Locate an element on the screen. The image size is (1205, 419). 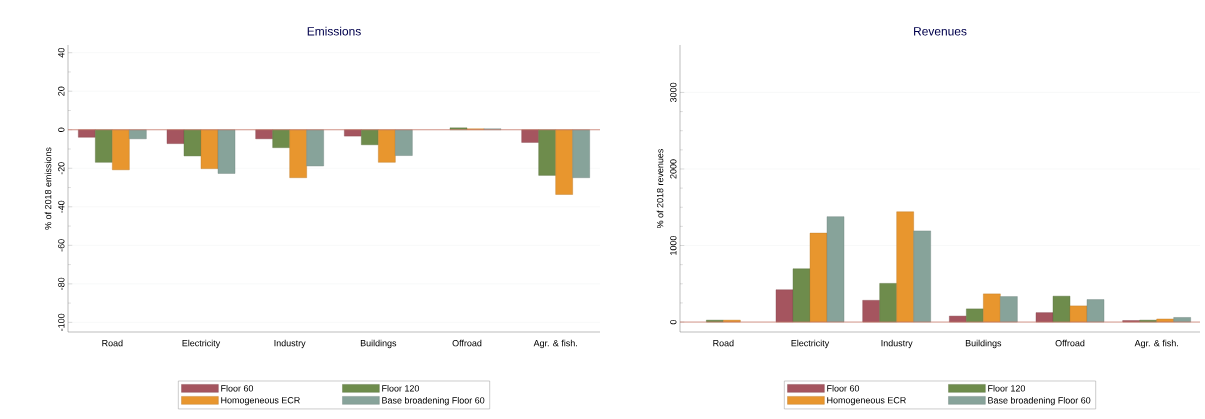
y-axis-title: % of 2018 emissions is located at coordinates (48, 188).